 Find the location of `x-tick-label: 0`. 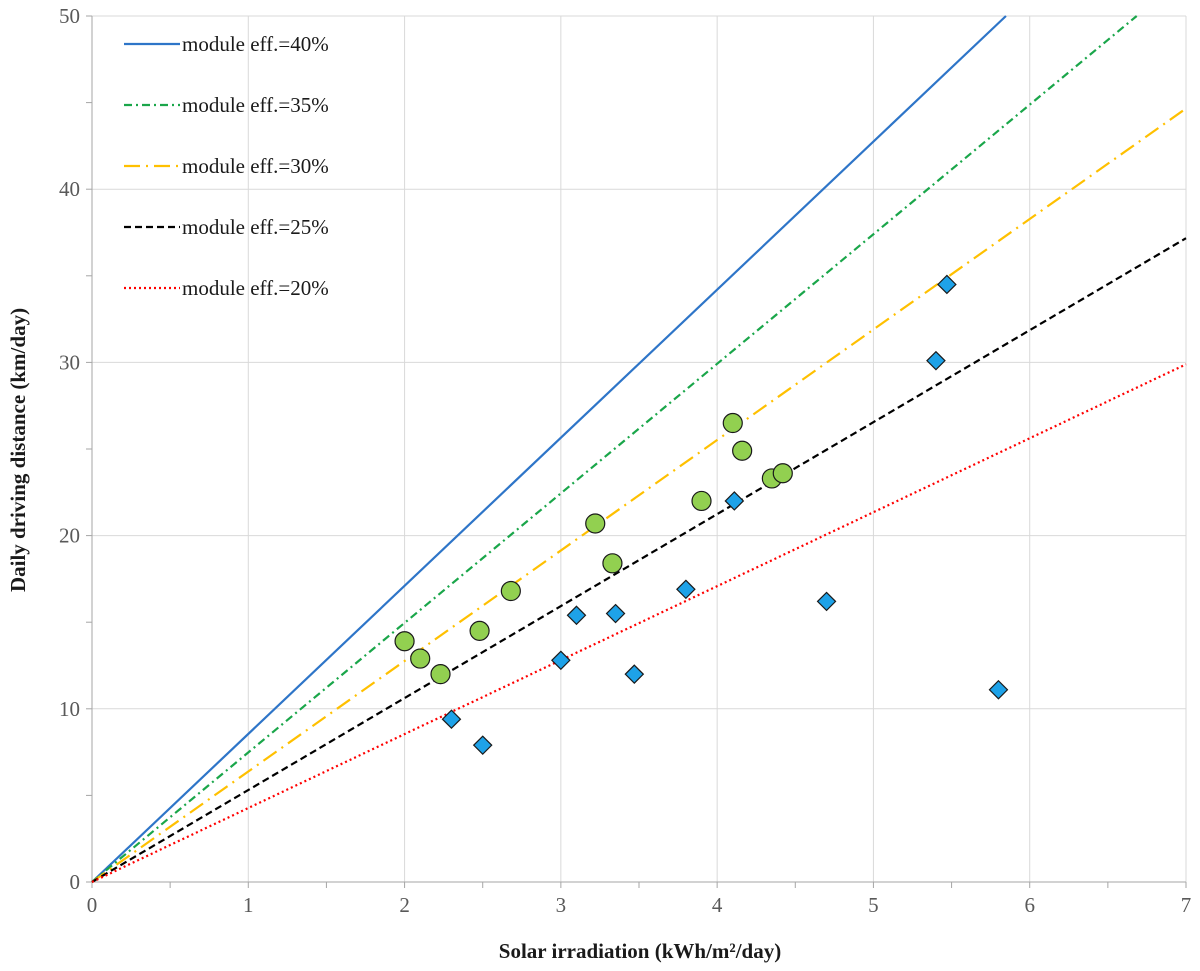

x-tick-label: 0 is located at coordinates (92, 905).